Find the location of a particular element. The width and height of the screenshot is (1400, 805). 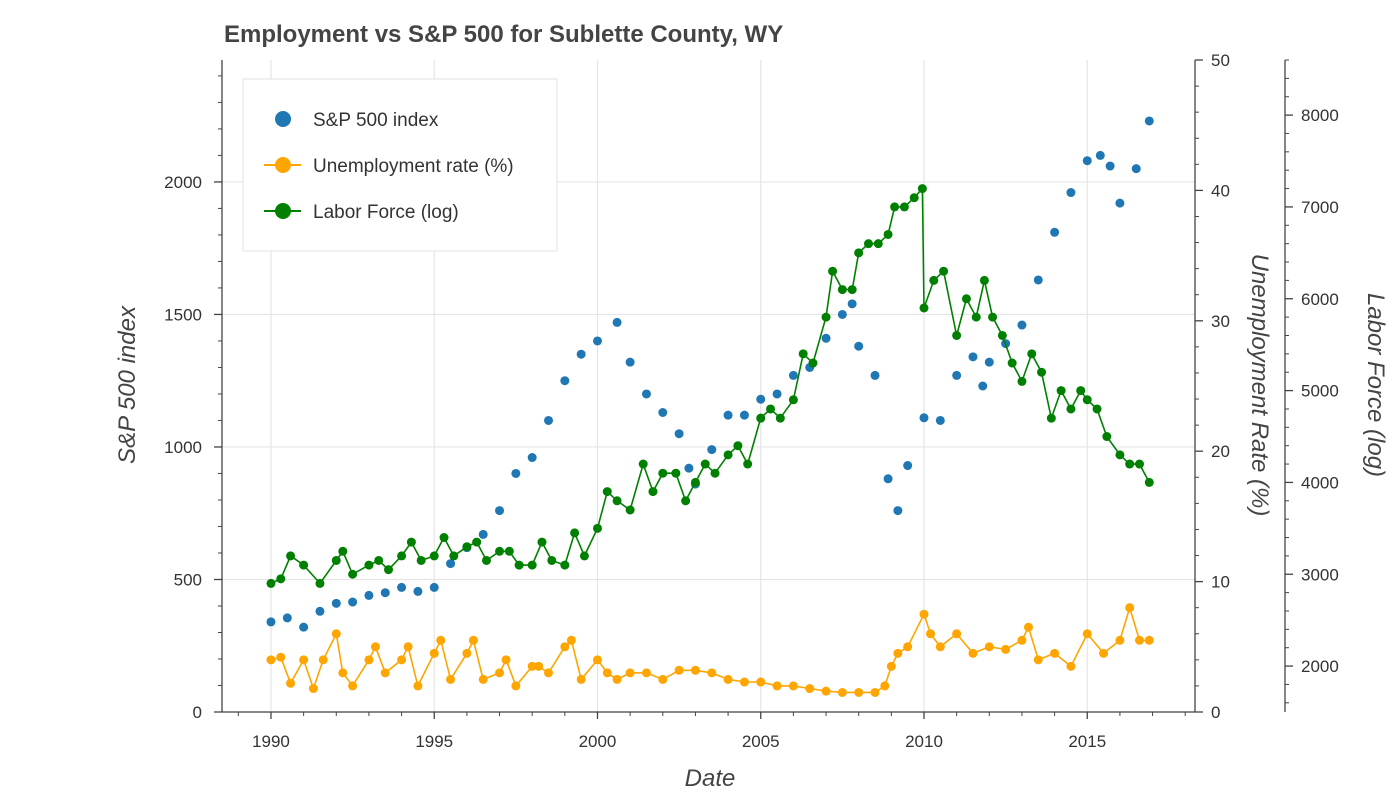

left-tick-label: 0 is located at coordinates (197, 712).